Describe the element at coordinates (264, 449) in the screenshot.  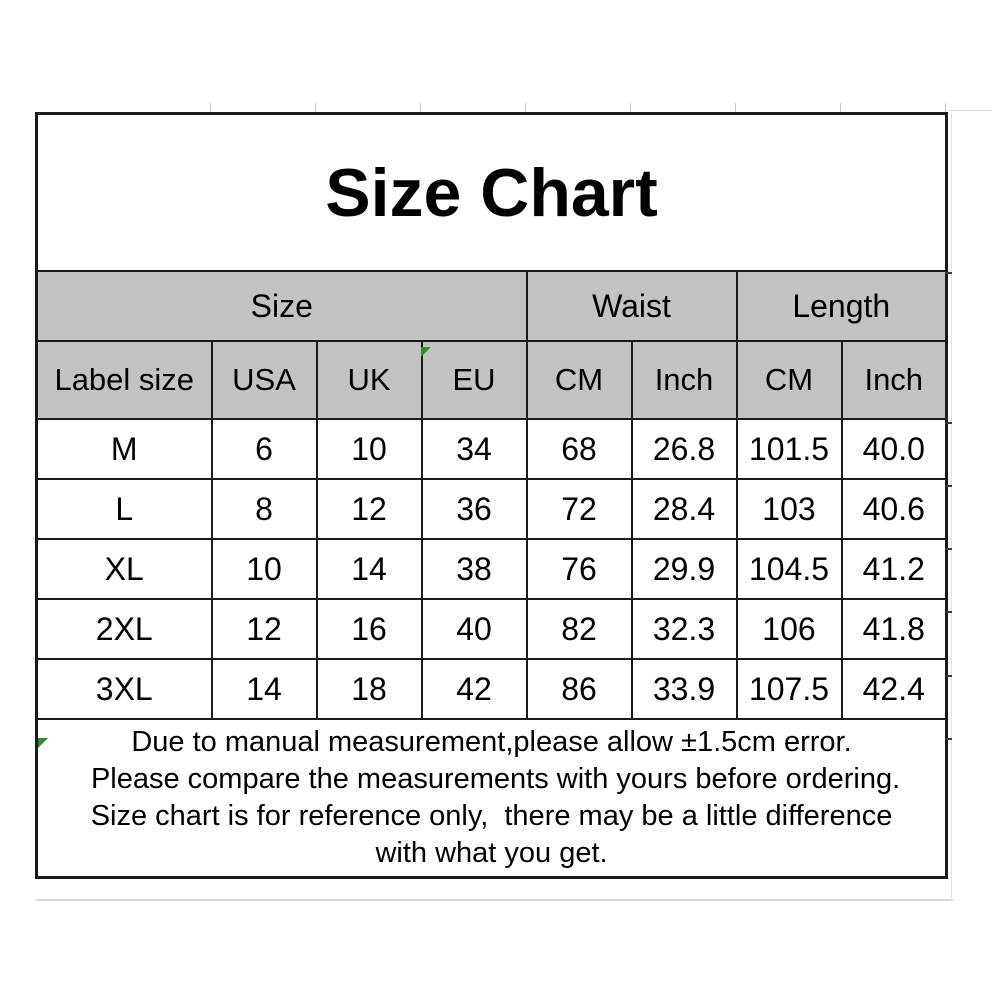
I see `cell: 6` at that location.